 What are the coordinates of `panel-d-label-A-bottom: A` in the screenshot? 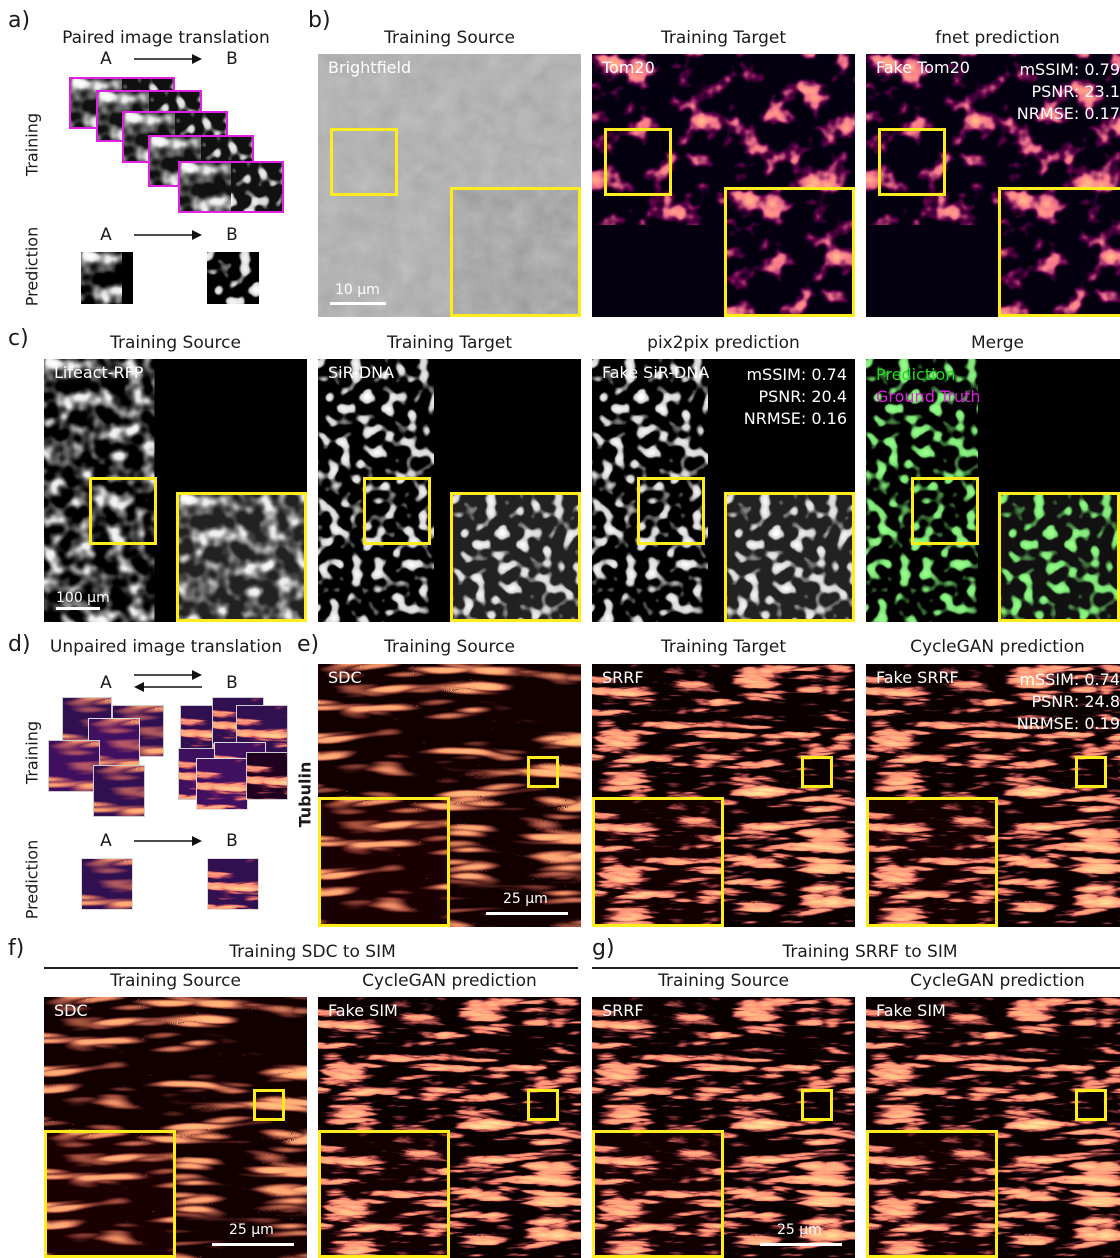 It's located at (106, 841).